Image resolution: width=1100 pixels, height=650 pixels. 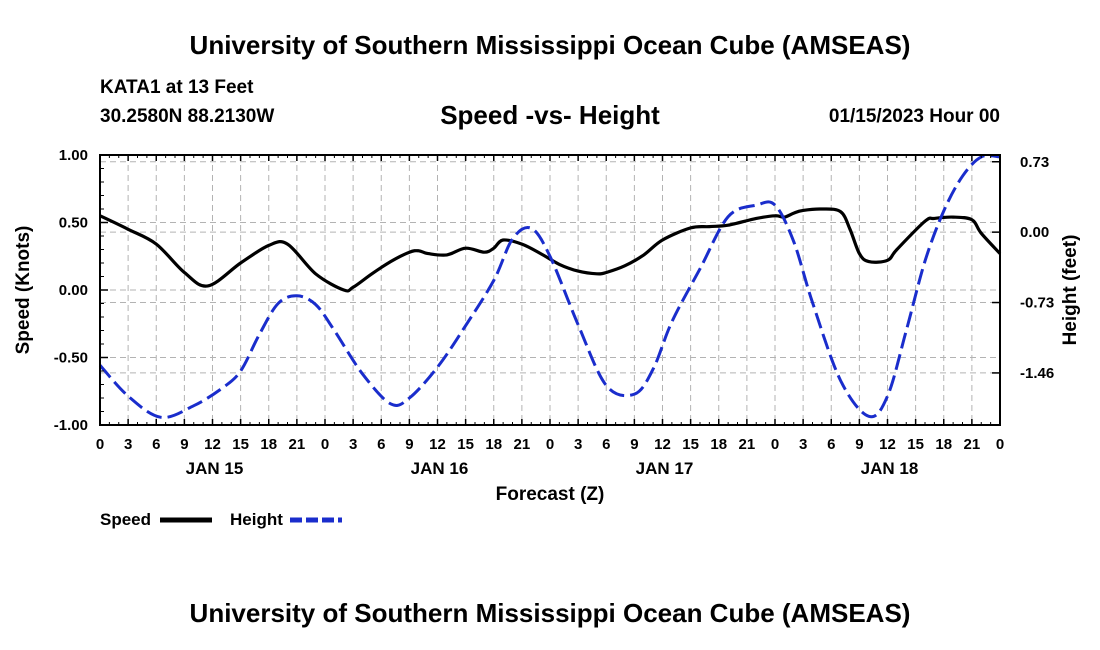 What do you see at coordinates (73, 290) in the screenshot?
I see `y-tick-label: 0.00` at bounding box center [73, 290].